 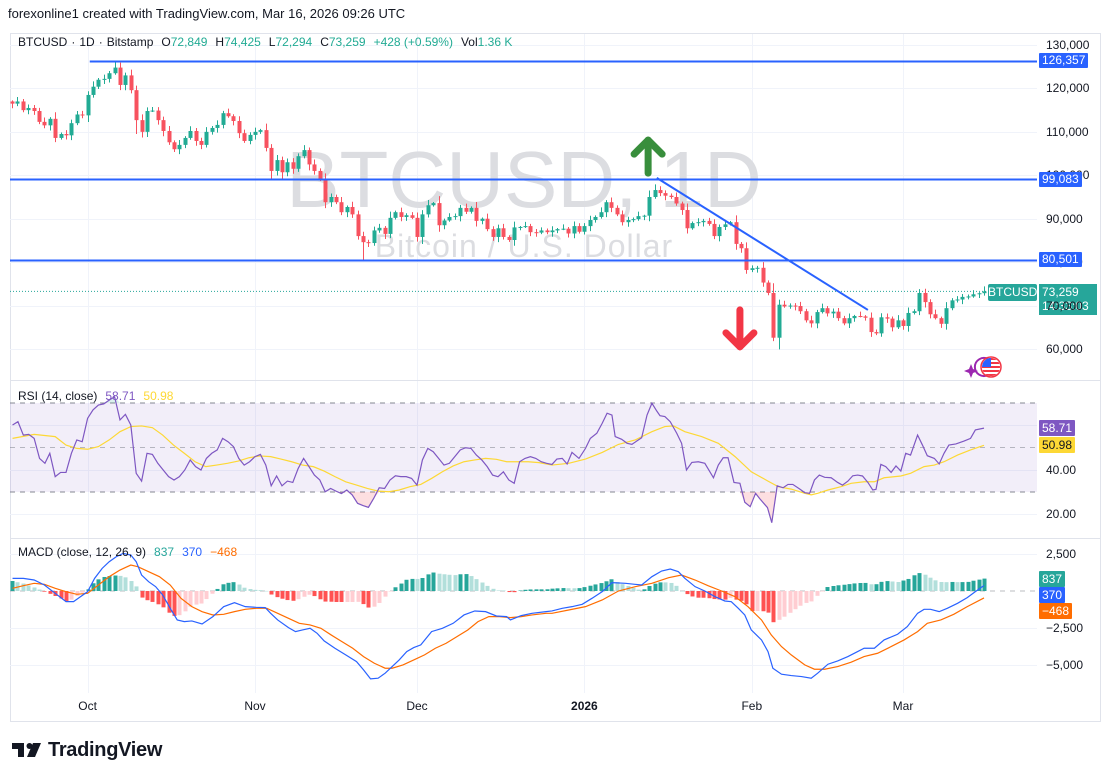 I want to click on time-axis-label: Feb, so click(x=752, y=706).